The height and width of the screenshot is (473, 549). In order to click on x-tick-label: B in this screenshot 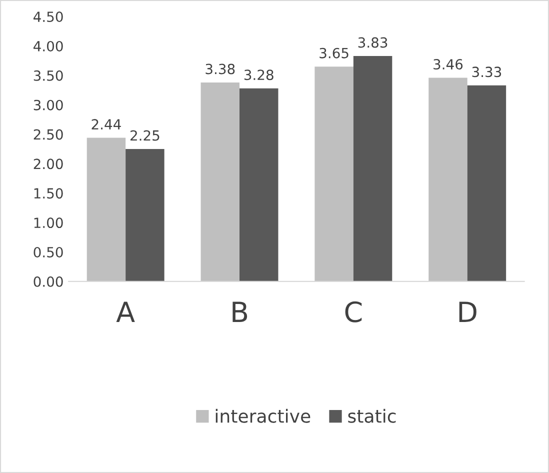, I will do `click(240, 312)`.